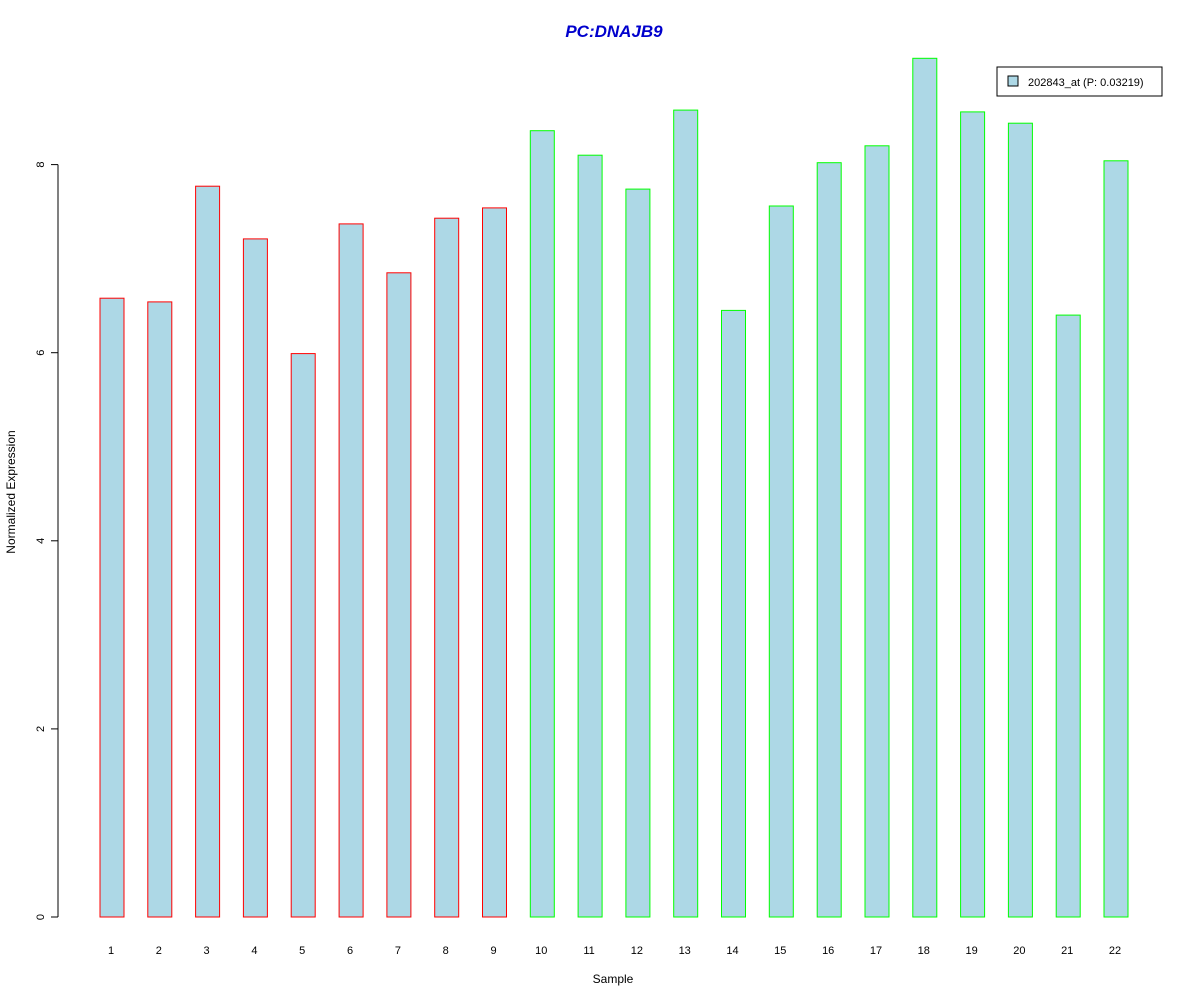  I want to click on x-tick-label: 5, so click(302, 951).